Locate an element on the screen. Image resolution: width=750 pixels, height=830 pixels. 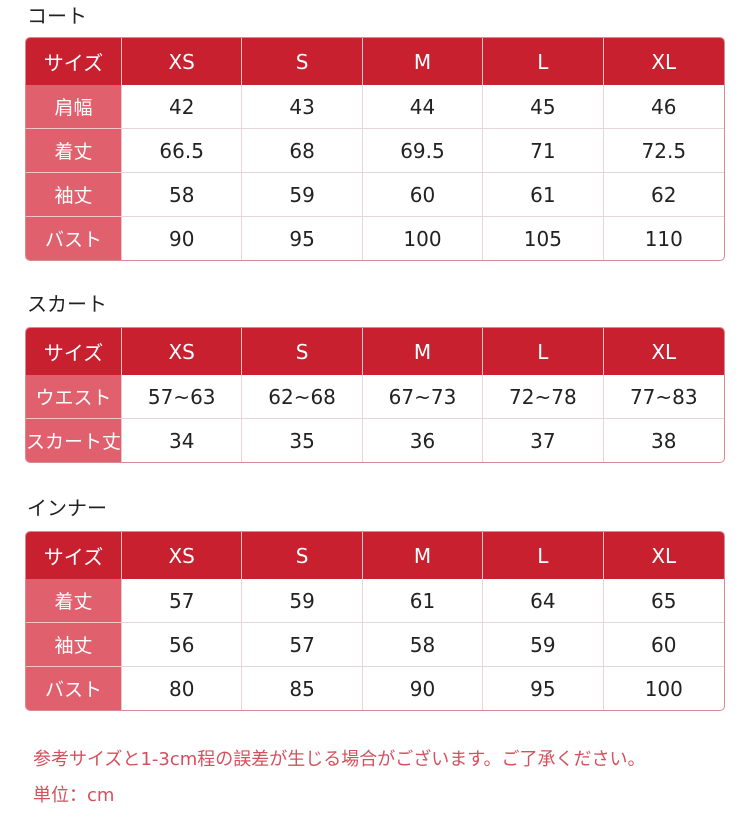
table-row: 着丈 57 59 61 64 65 is located at coordinates (375, 601).